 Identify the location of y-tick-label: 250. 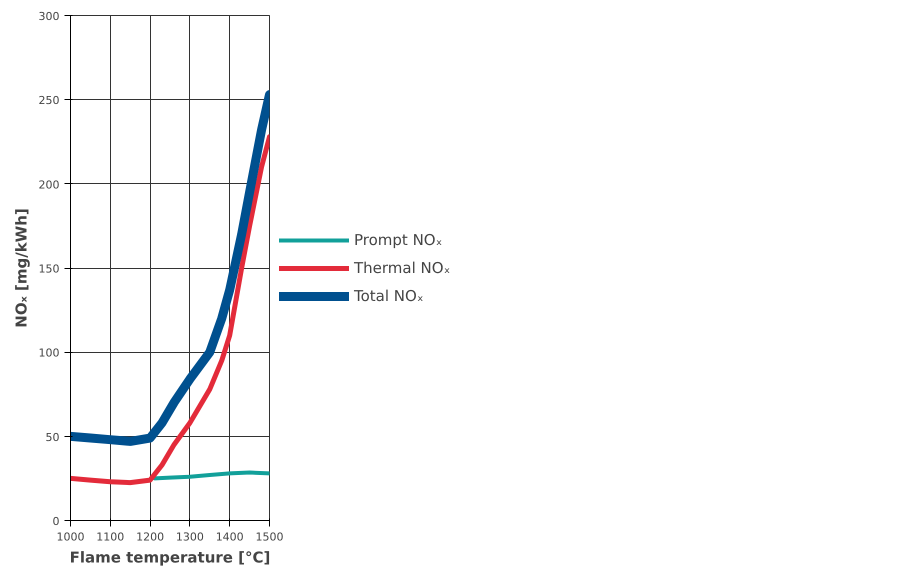
(49, 101).